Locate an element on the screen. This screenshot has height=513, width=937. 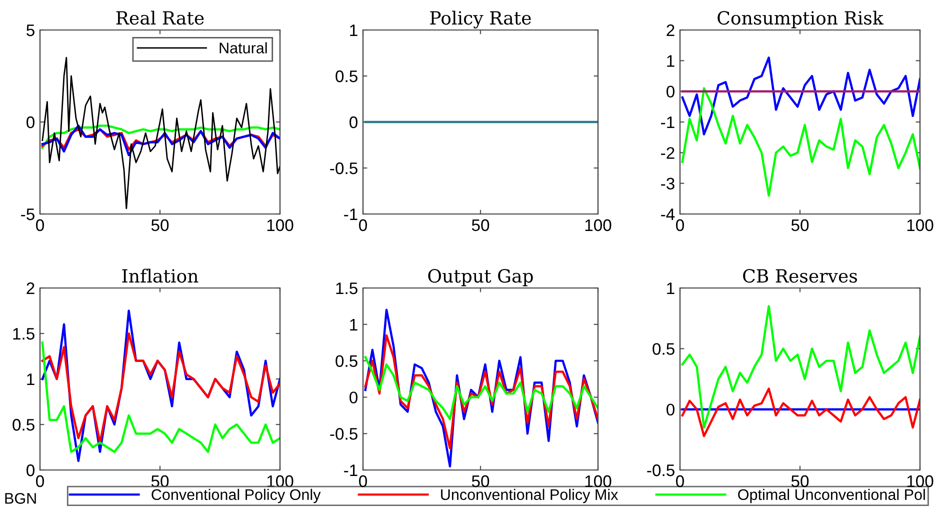
chart-title: Consumption Risk is located at coordinates (801, 19).